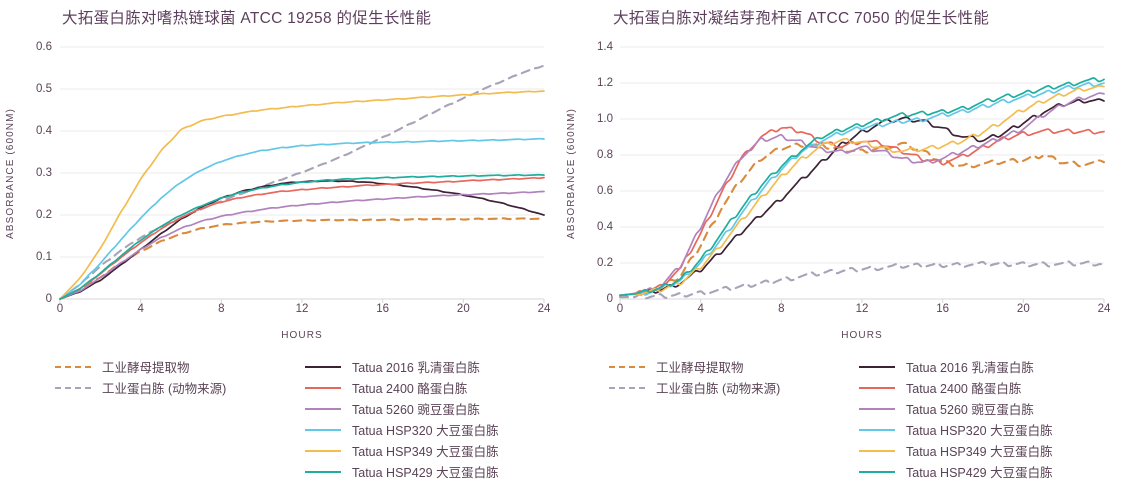 This screenshot has height=482, width=1122. Describe the element at coordinates (605, 155) in the screenshot. I see `y-tick-label: 0.8` at that location.